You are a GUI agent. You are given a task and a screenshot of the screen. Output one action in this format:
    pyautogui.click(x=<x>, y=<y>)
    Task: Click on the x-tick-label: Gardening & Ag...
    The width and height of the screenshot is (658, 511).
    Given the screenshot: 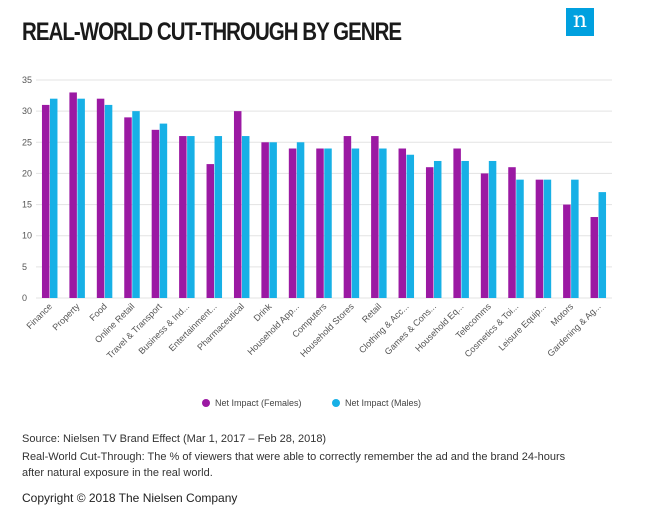 What is the action you would take?
    pyautogui.click(x=573, y=329)
    